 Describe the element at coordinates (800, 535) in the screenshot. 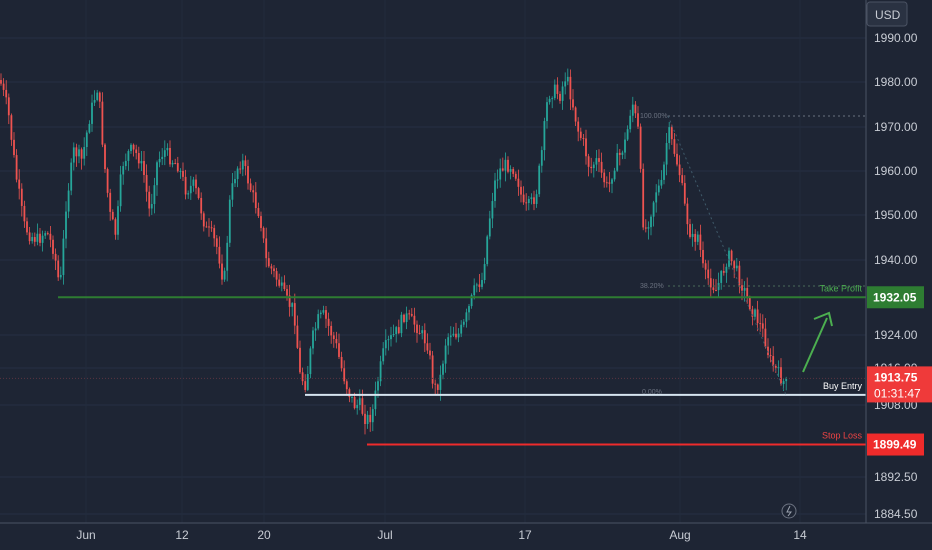

I see `x-tick-label: 14` at that location.